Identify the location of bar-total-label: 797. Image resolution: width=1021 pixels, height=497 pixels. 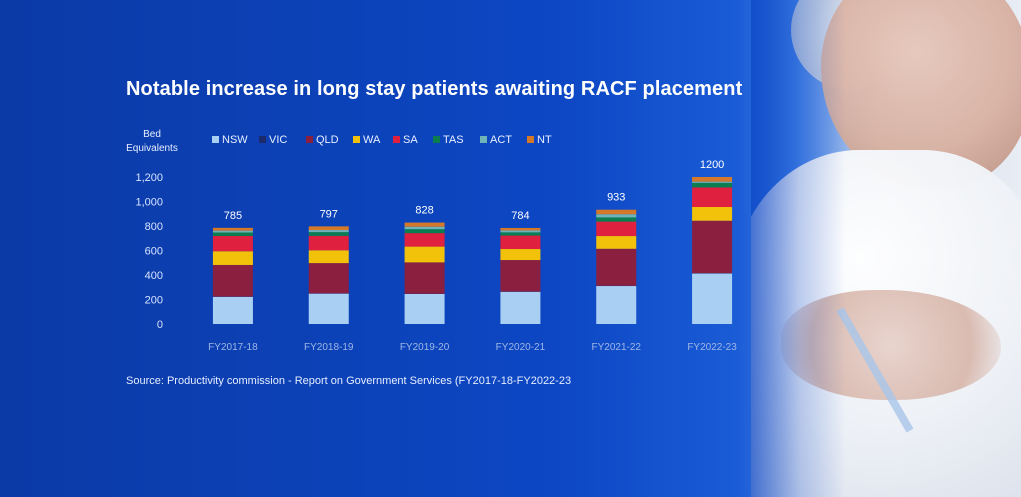
(329, 214).